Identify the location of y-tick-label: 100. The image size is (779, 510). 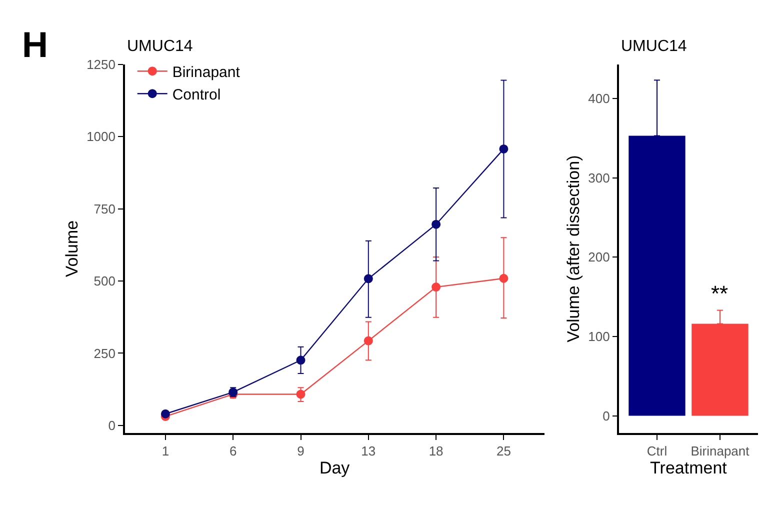
(599, 336).